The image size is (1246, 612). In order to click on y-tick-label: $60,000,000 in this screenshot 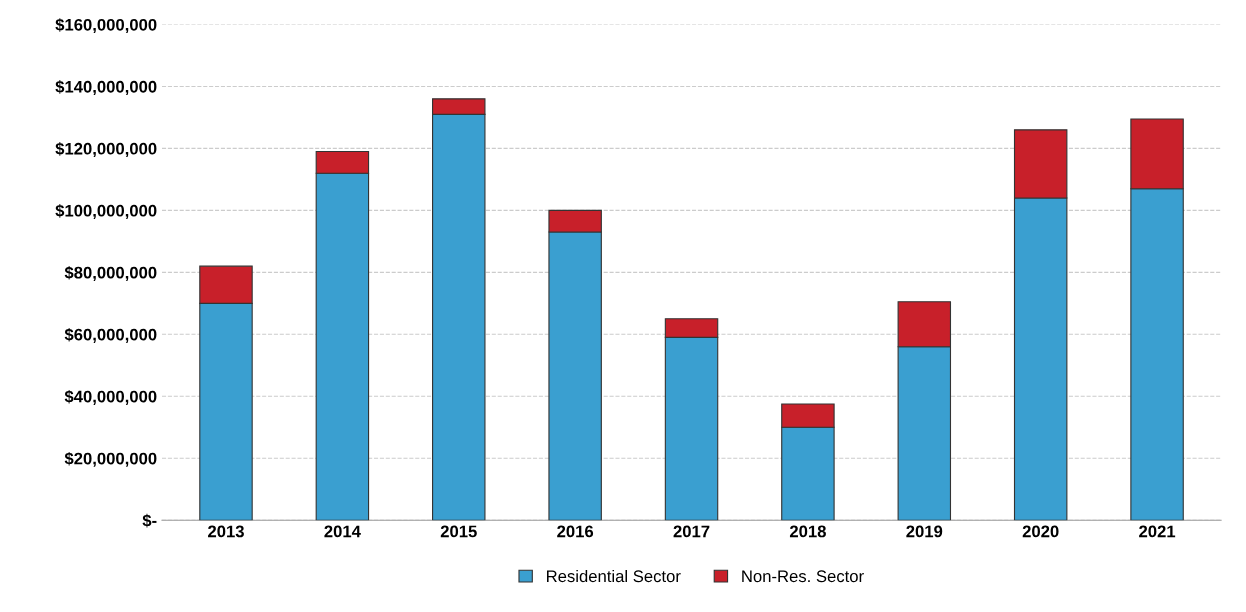, I will do `click(110, 335)`.